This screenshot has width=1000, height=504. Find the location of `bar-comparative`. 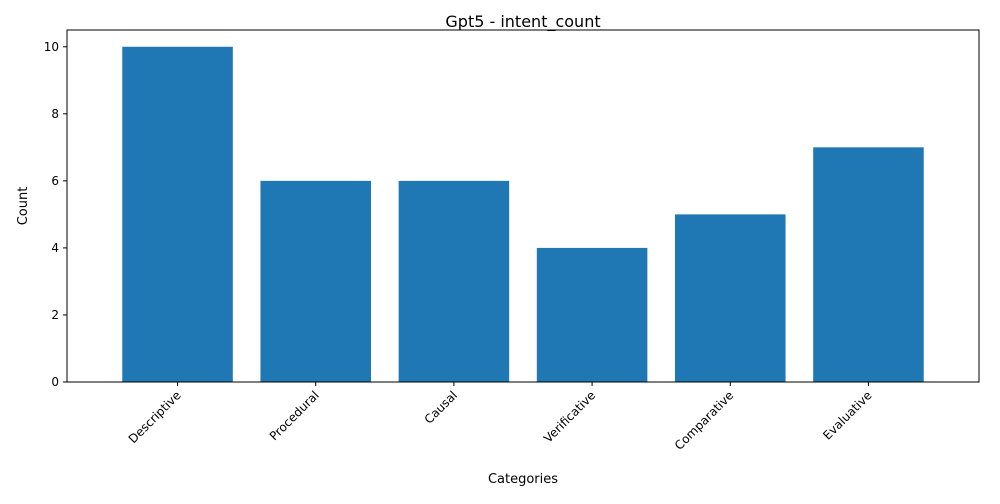

bar-comparative is located at coordinates (730, 298).